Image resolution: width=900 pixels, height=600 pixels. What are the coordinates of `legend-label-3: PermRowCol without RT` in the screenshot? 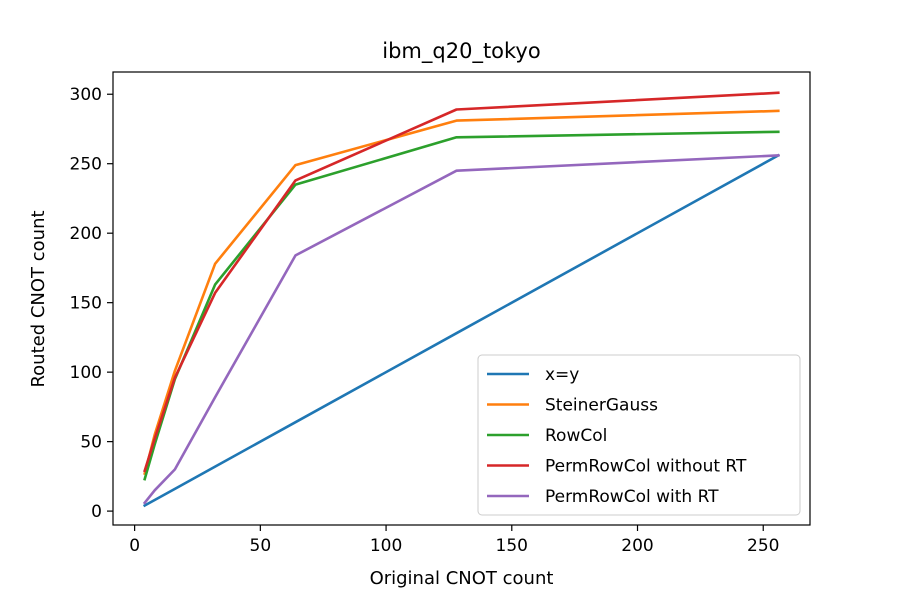 It's located at (646, 467).